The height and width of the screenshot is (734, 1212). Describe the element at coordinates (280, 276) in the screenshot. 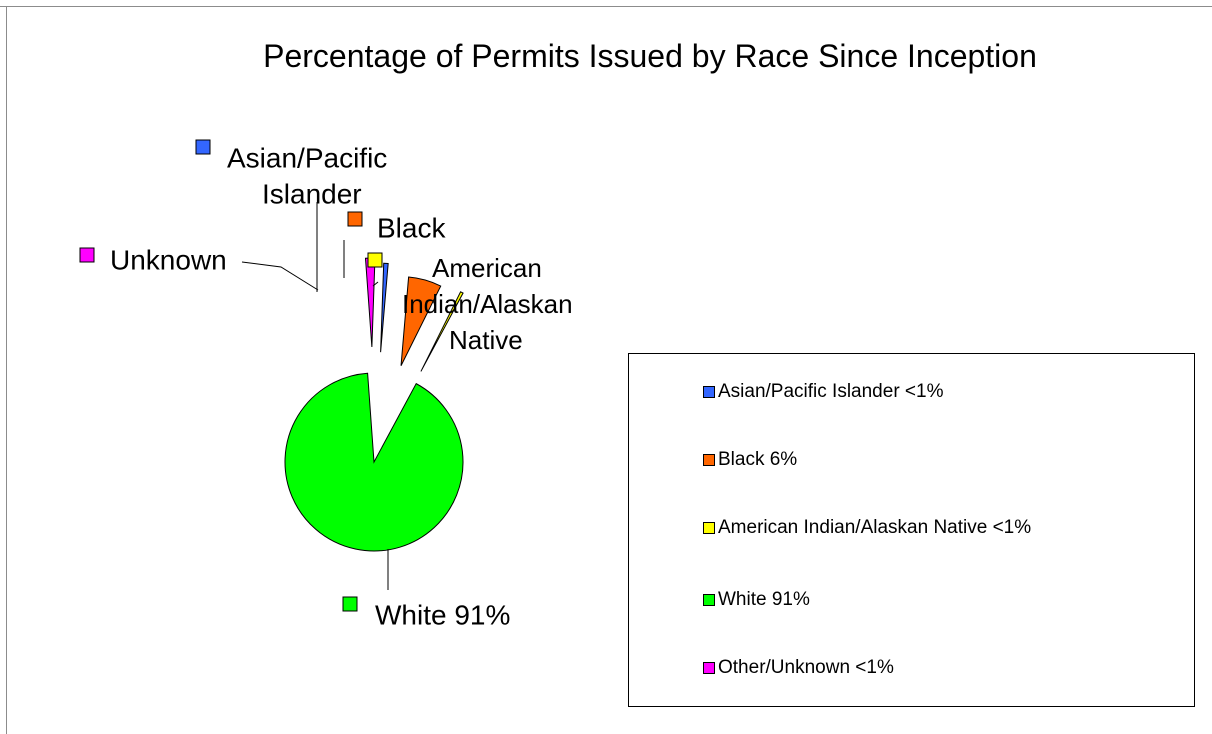

I see `callout-line-other-unknown` at that location.